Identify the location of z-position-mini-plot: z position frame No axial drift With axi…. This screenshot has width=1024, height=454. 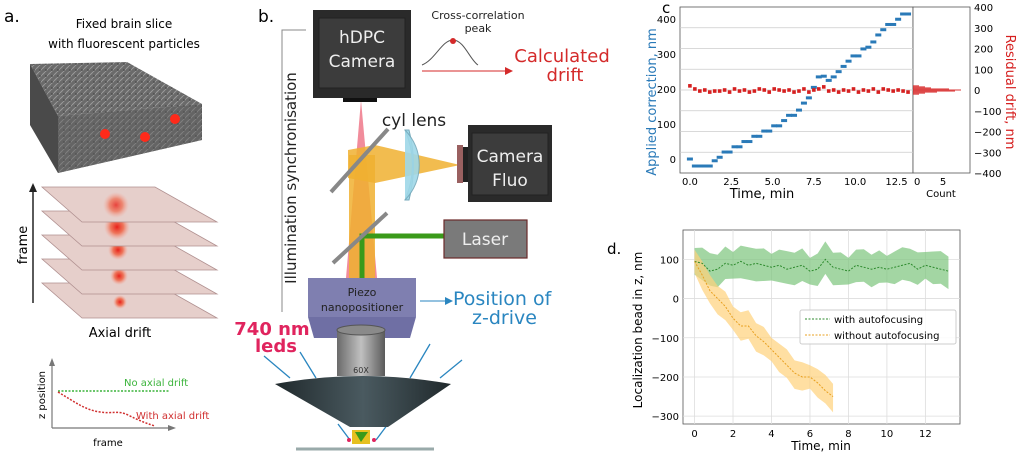
(123, 403).